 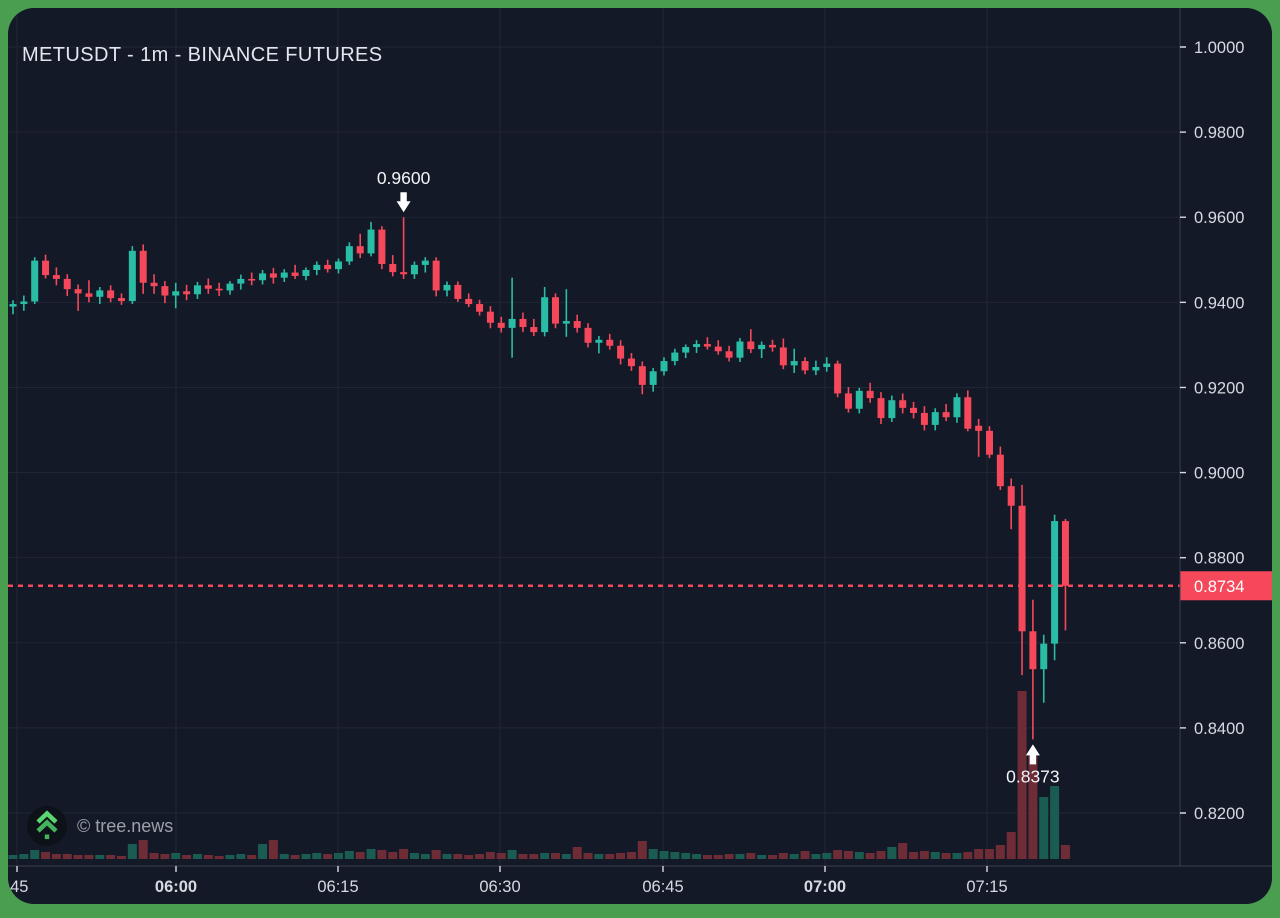 I want to click on chart-title: METUSDT - 1m - BINANCE FUTURES, so click(x=202, y=55).